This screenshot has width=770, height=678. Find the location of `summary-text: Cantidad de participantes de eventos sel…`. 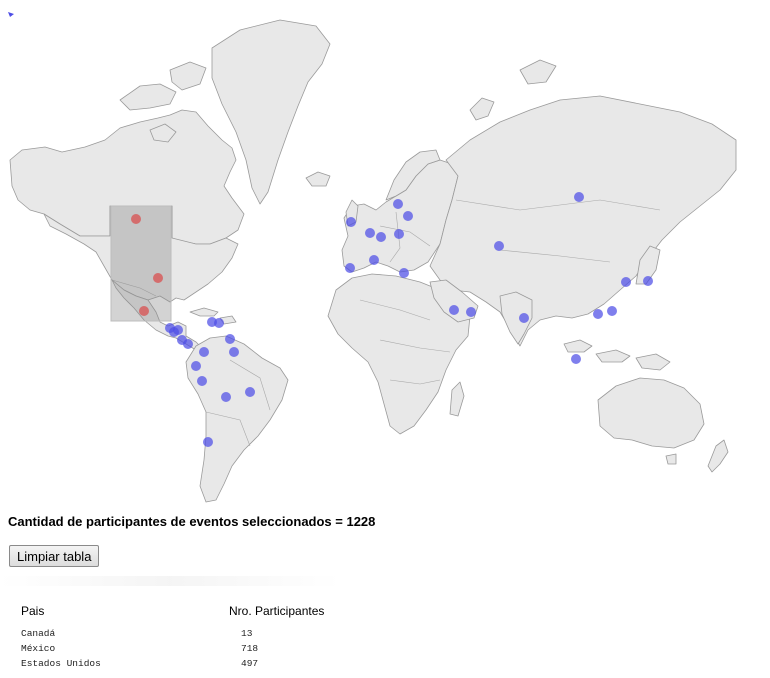

summary-text: Cantidad de participantes de eventos sel… is located at coordinates (192, 521).